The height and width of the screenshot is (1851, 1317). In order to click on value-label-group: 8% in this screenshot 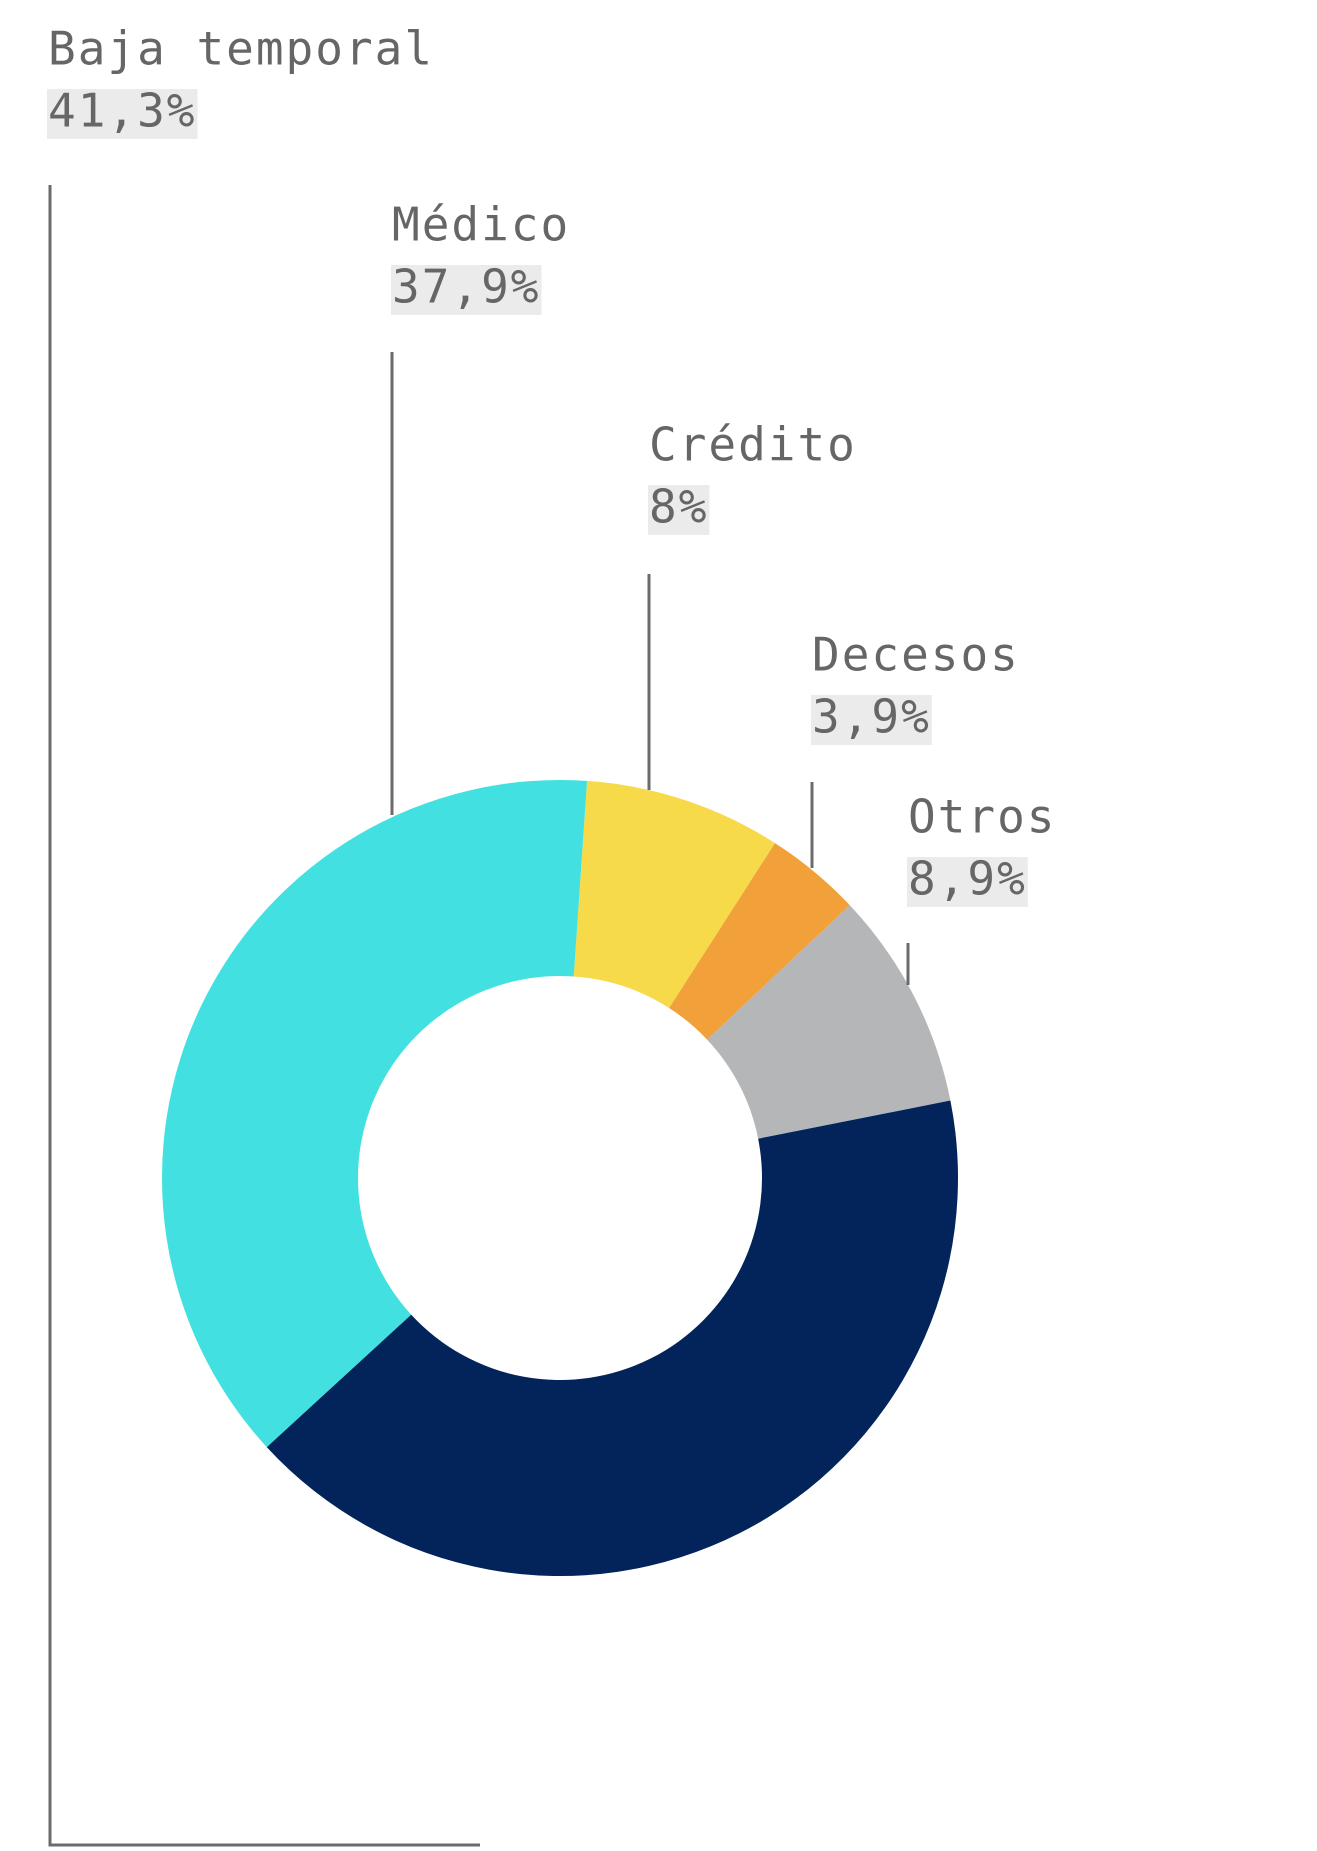, I will do `click(679, 507)`.